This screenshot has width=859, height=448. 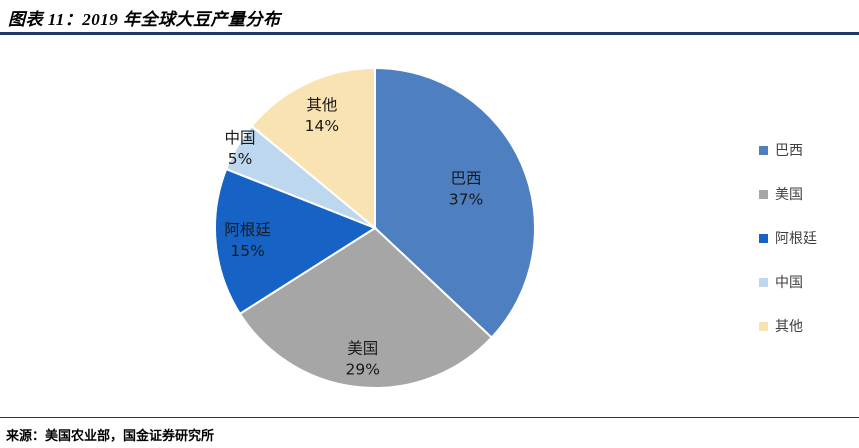 What do you see at coordinates (763, 150) in the screenshot?
I see `legend-swatch-brazil` at bounding box center [763, 150].